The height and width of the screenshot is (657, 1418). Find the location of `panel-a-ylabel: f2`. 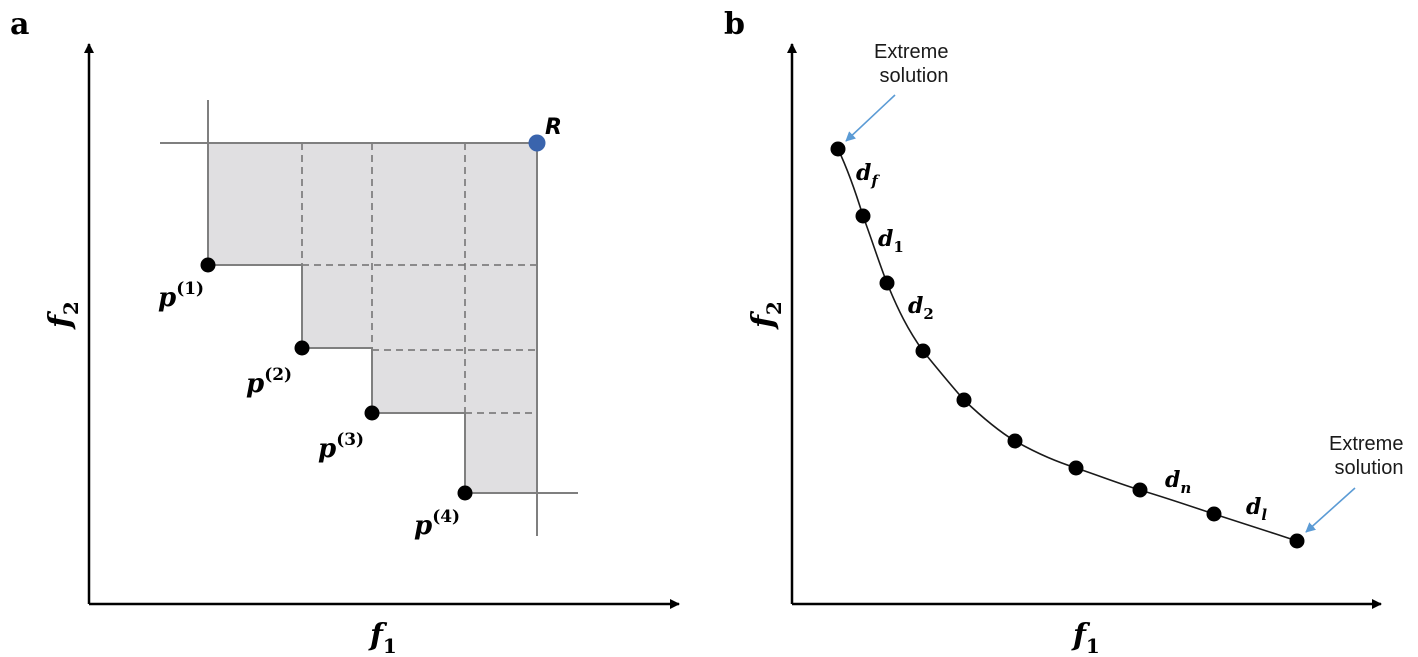

panel-a-ylabel: f2 is located at coordinates (63, 315).